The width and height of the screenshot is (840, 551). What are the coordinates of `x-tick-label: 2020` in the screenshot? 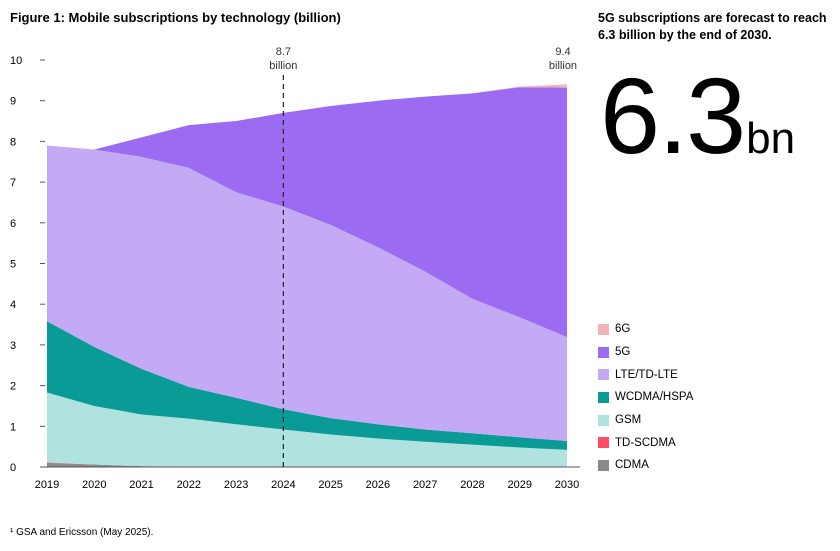 It's located at (94, 485).